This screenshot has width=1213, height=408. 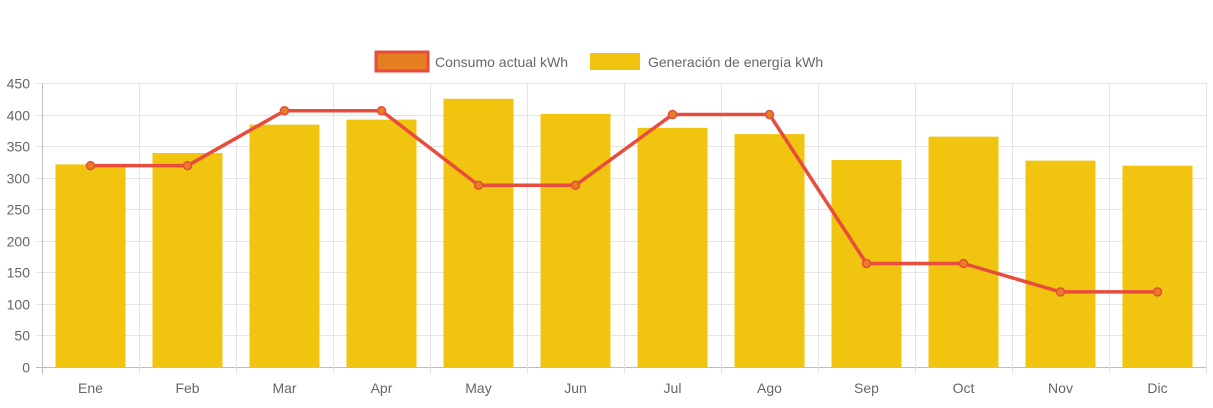 What do you see at coordinates (1157, 388) in the screenshot?
I see `x-tick-label: Dic` at bounding box center [1157, 388].